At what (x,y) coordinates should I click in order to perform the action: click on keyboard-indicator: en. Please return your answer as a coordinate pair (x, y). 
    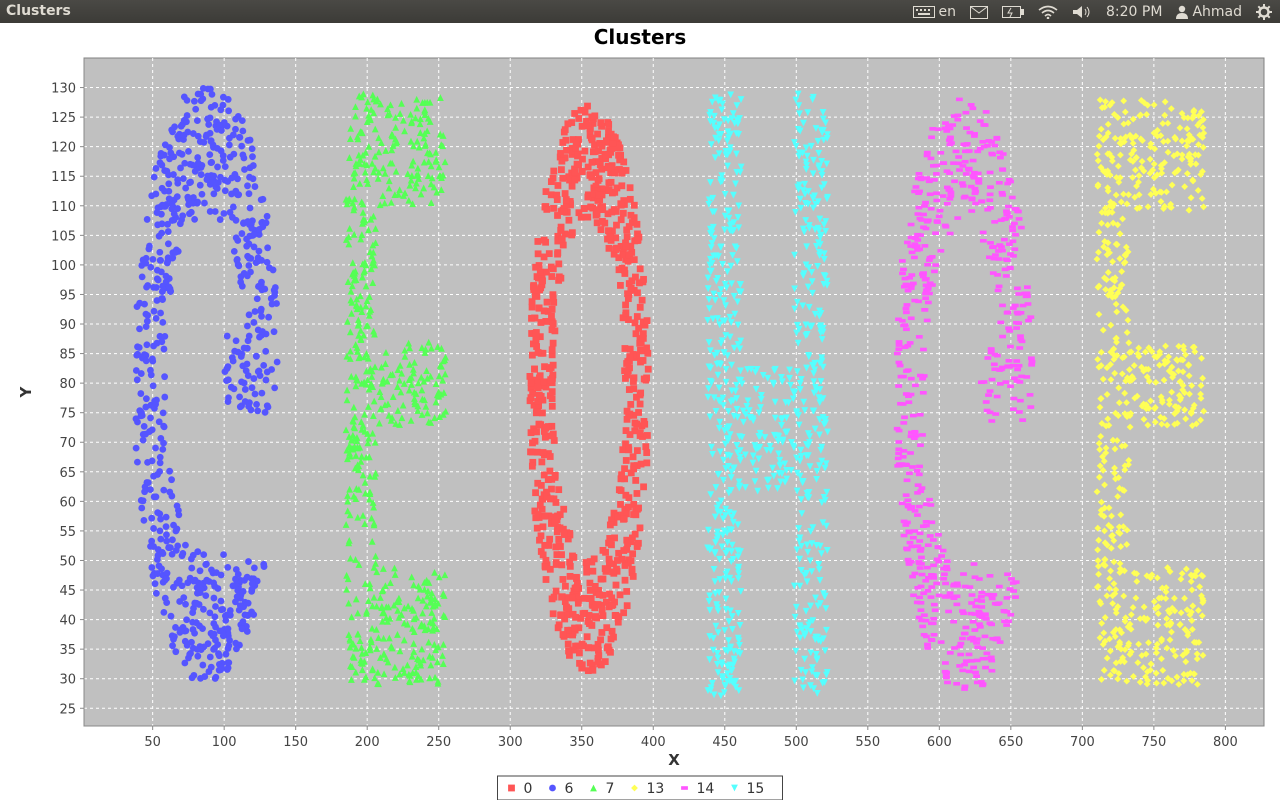
    Looking at the image, I should click on (934, 12).